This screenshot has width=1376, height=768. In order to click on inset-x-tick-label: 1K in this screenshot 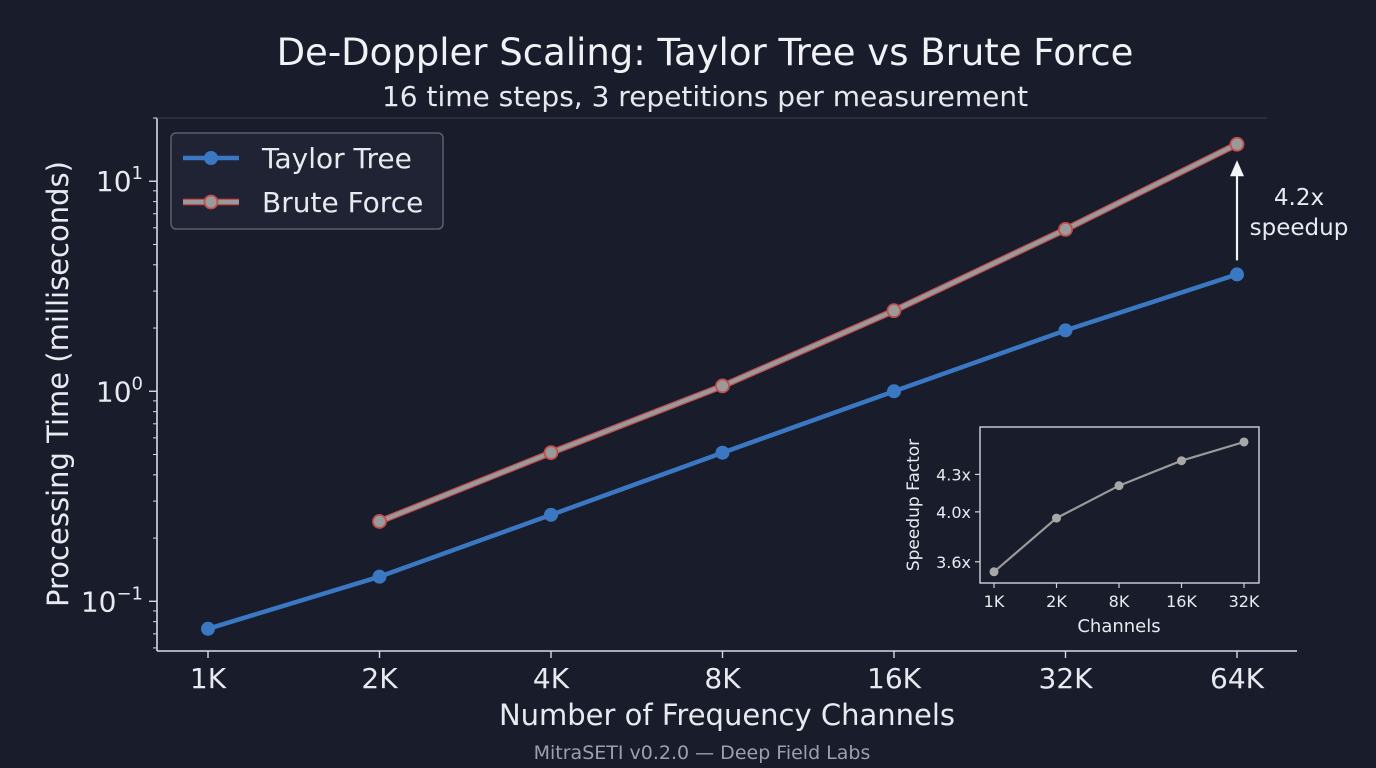, I will do `click(994, 601)`.